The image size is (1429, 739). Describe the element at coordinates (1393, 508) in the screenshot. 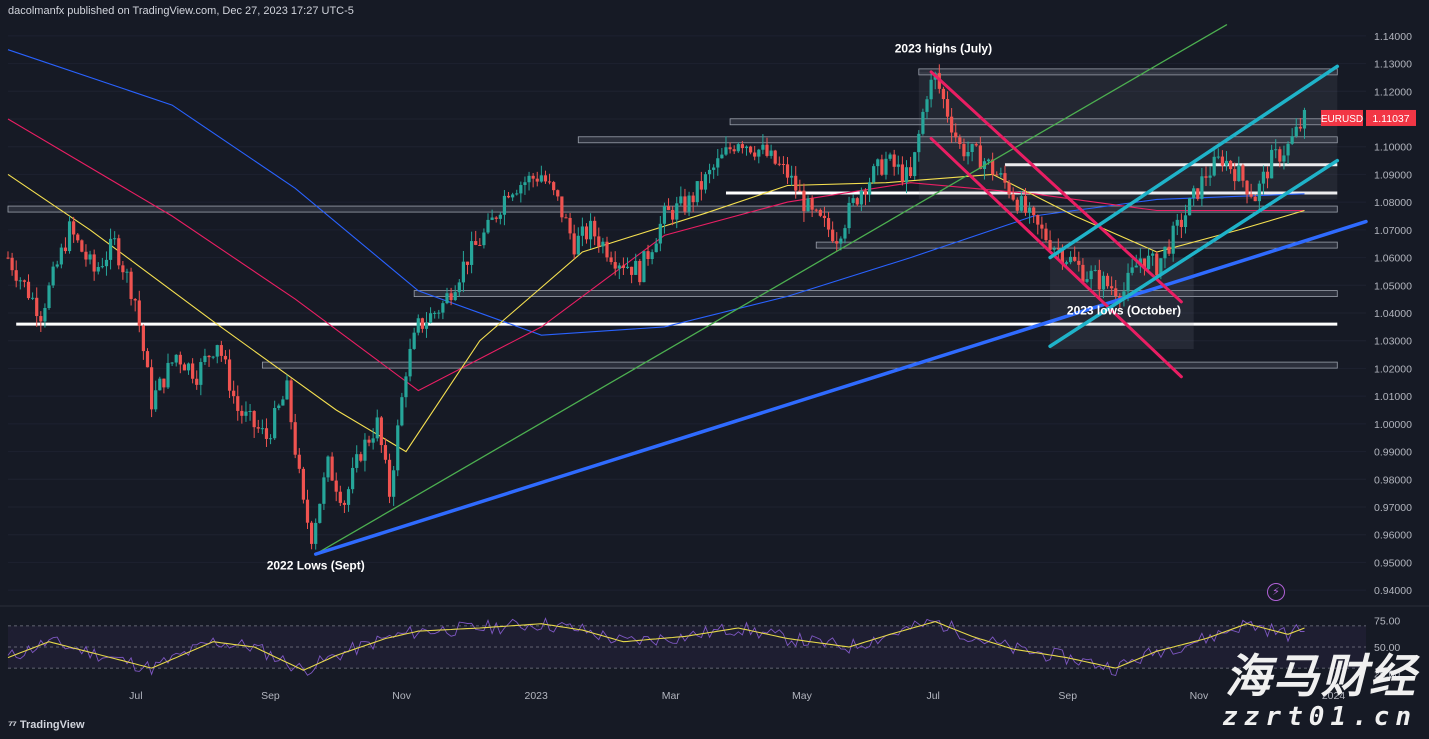

I see `price-tick-label: 0.97000` at that location.